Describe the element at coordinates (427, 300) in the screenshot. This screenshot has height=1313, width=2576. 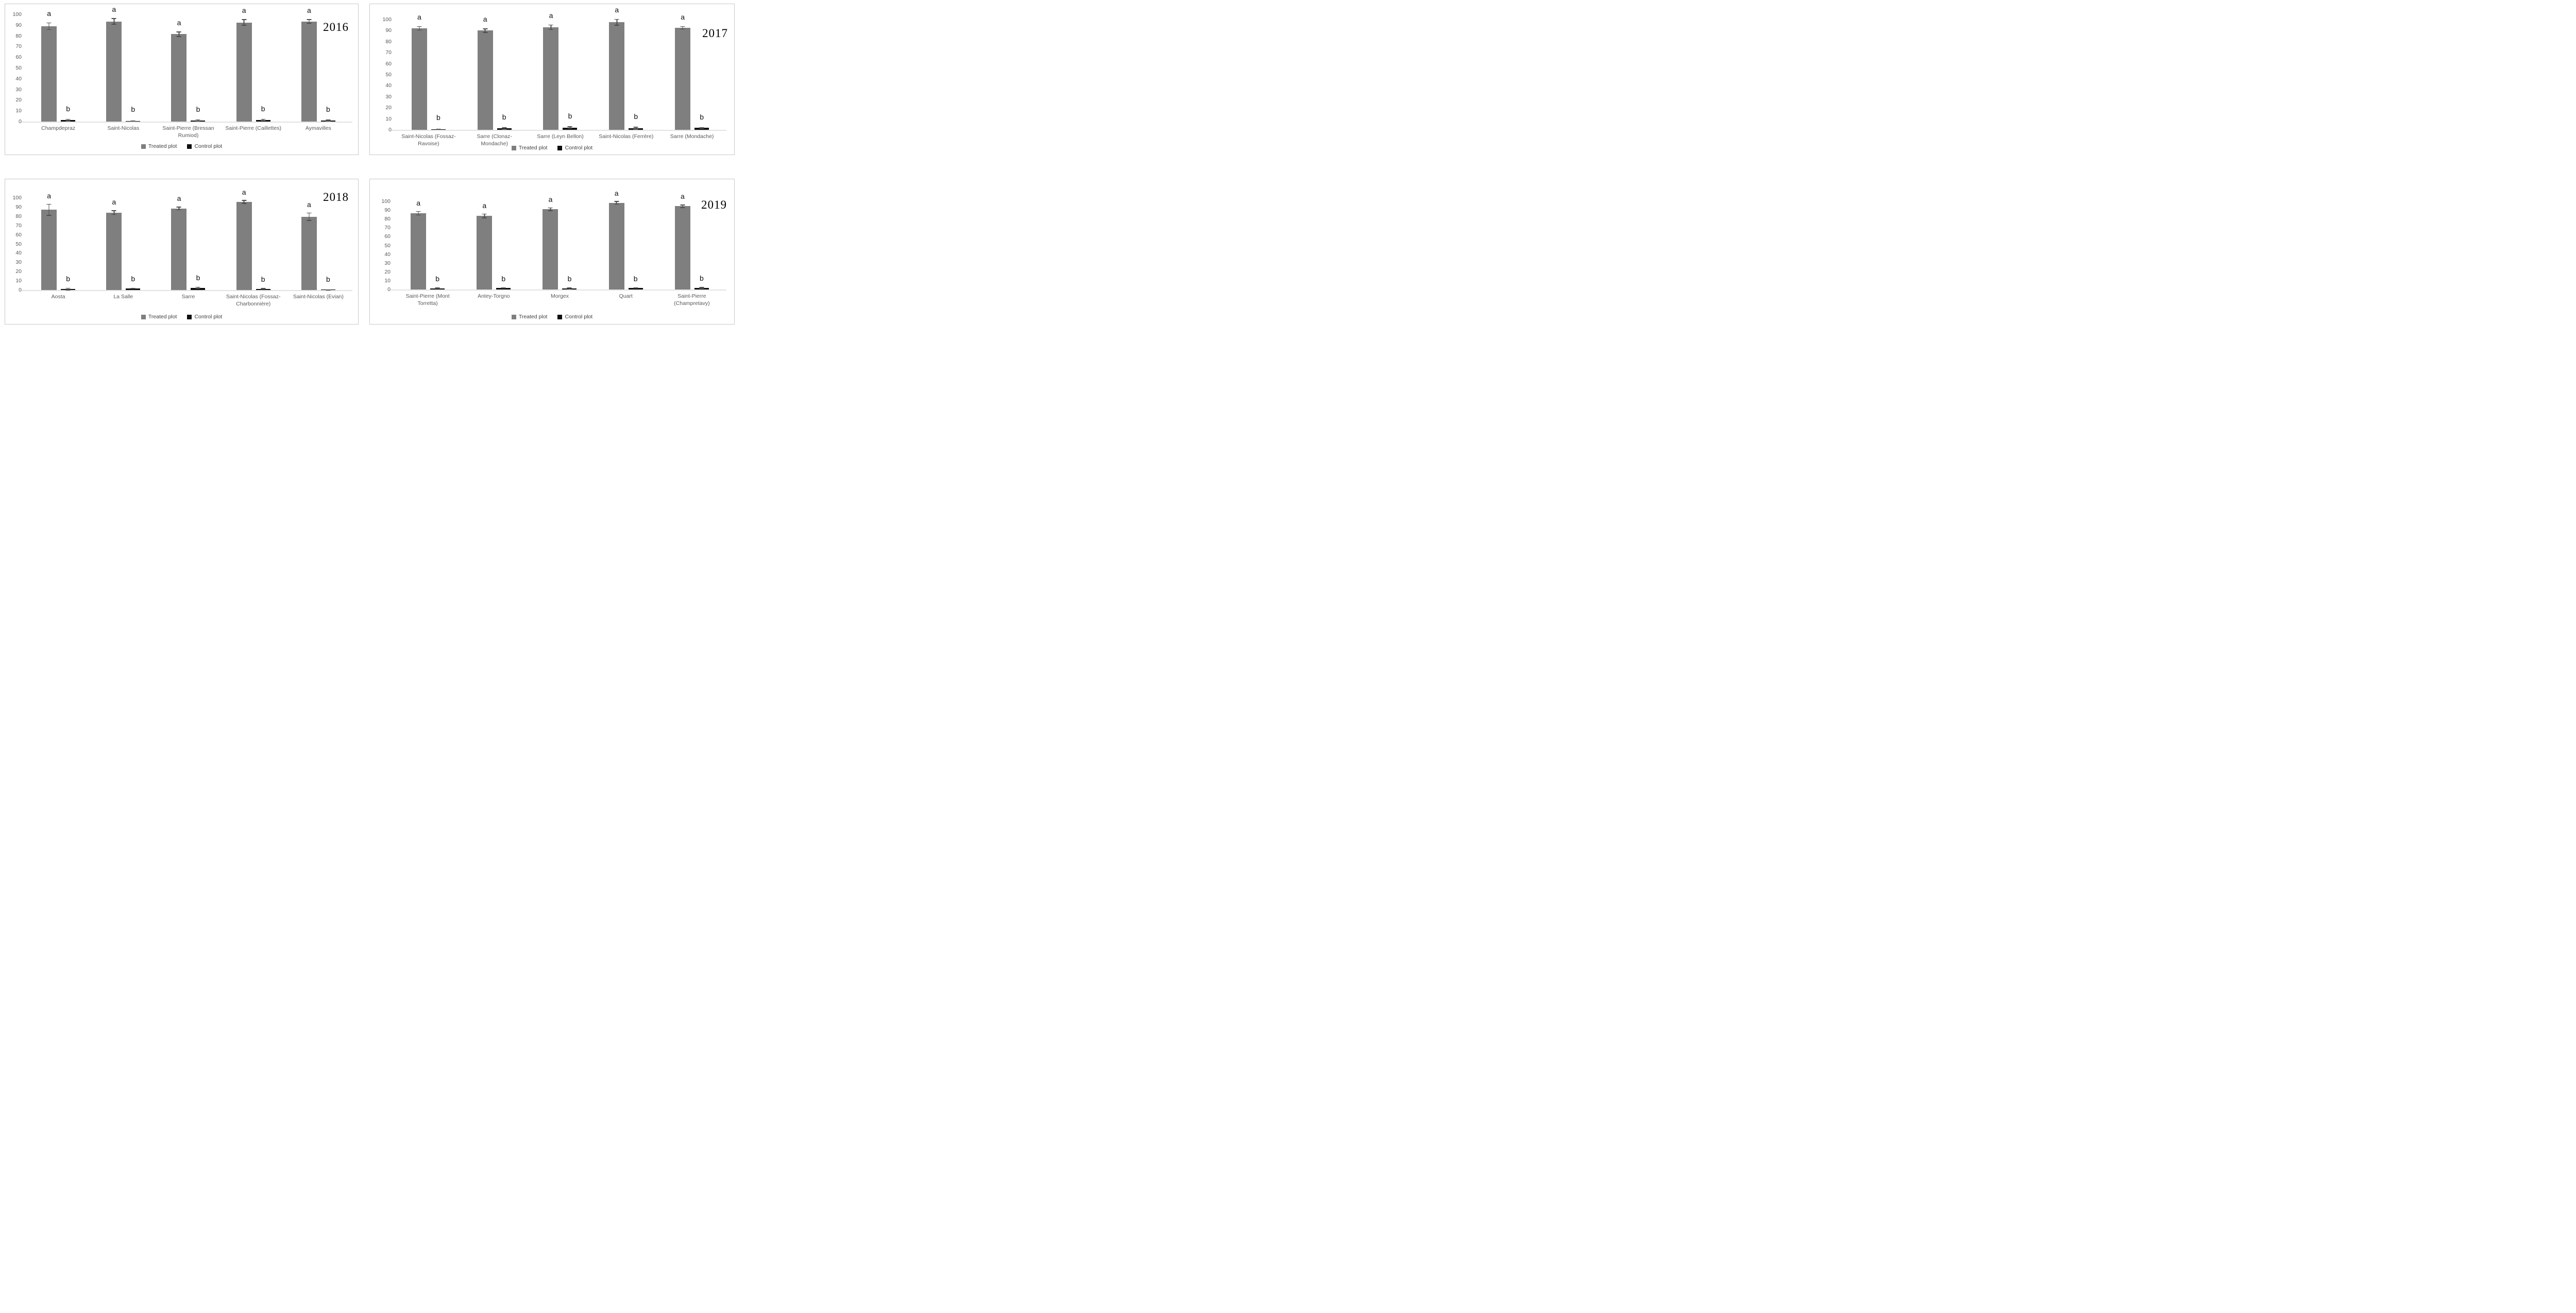
I see `category-label: Saint-Pierre (Mont Torretta)` at that location.